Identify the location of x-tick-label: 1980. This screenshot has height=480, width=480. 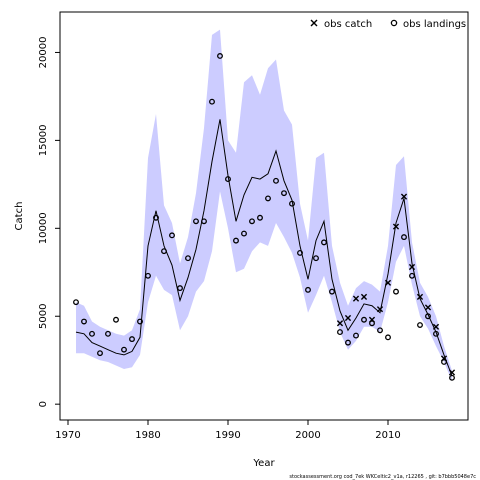
(147, 435).